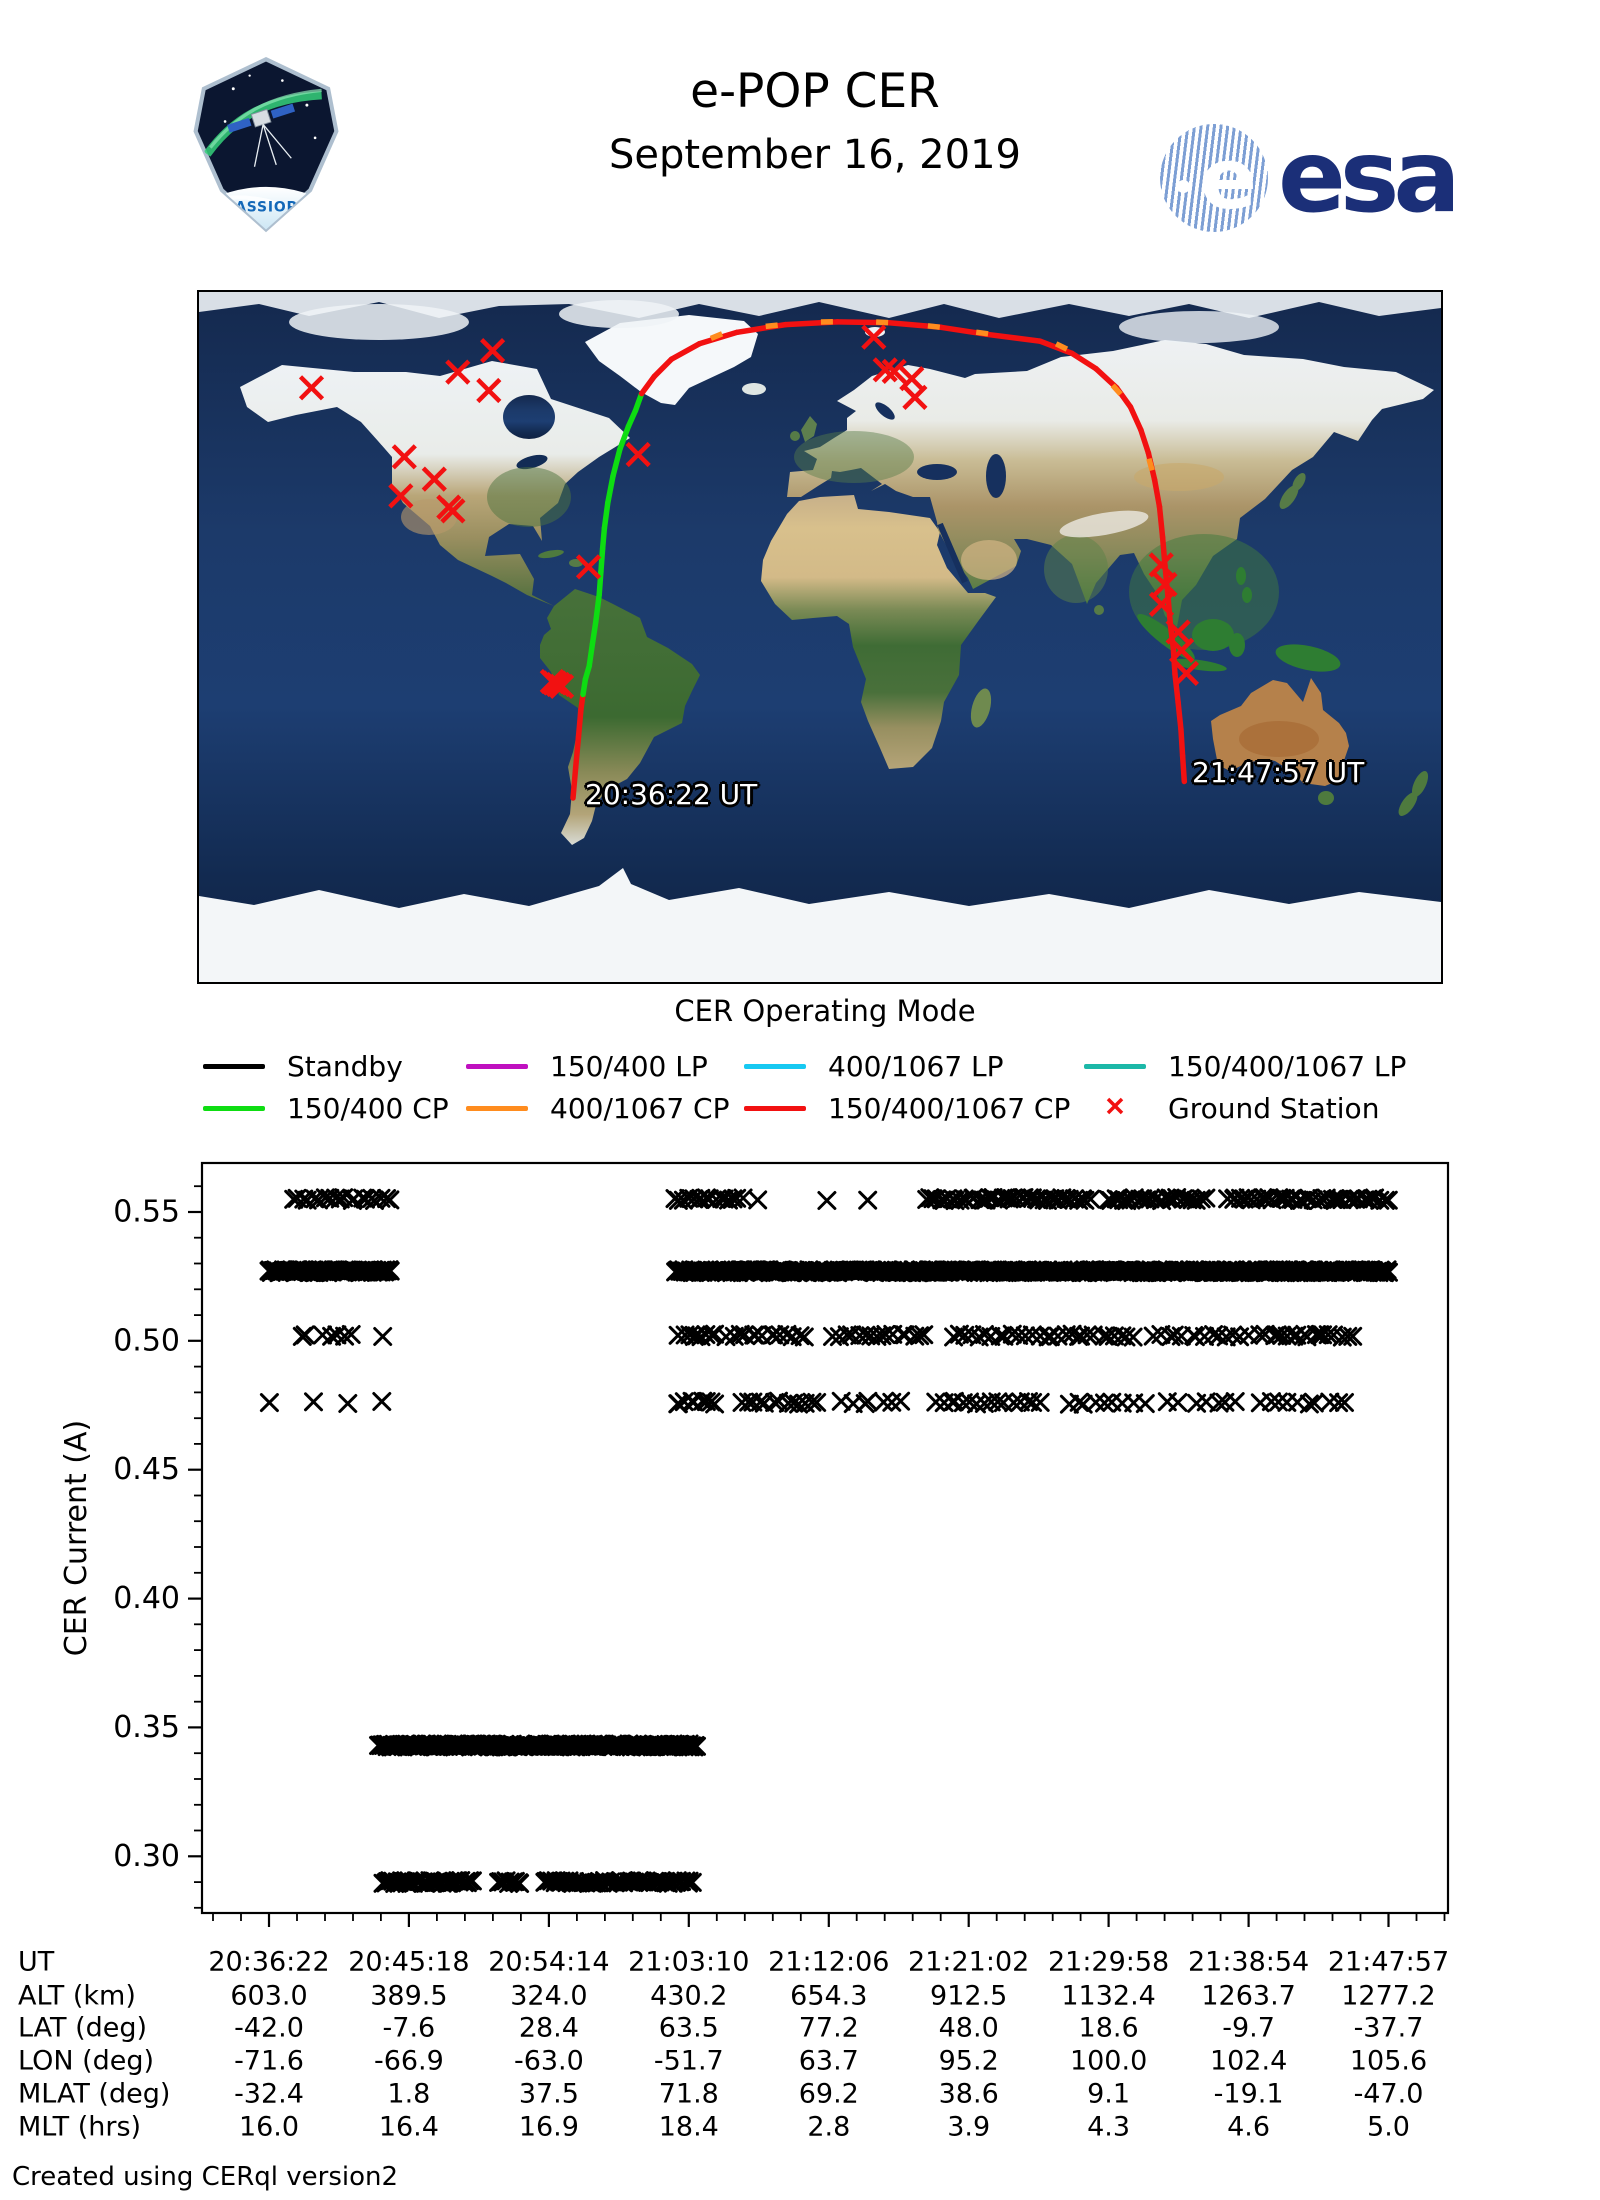  What do you see at coordinates (828, 2094) in the screenshot?
I see `table-cell: 69.2` at bounding box center [828, 2094].